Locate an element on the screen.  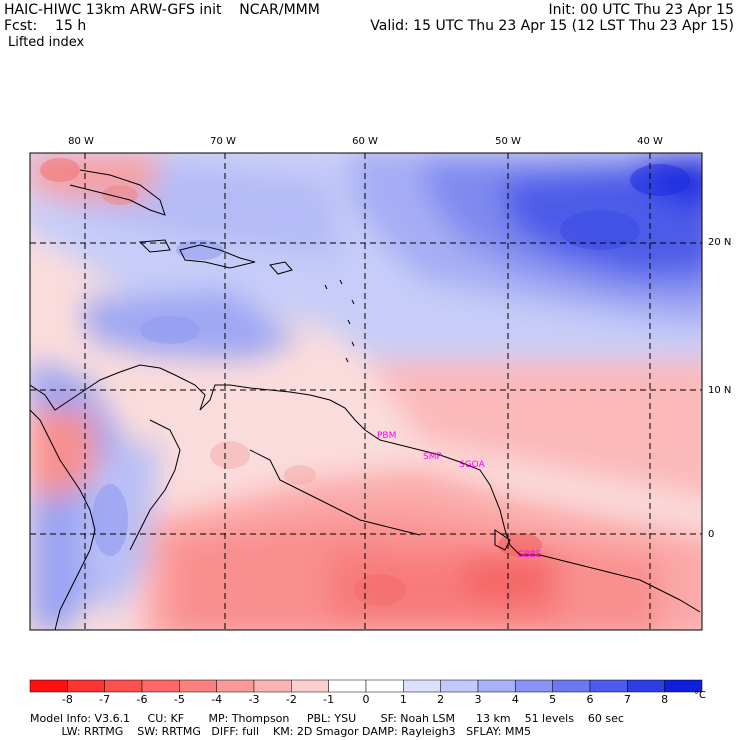
title-left: HAIC-HIWC 13km ARW-GFS init NCAR/MMM is located at coordinates (162, 10).